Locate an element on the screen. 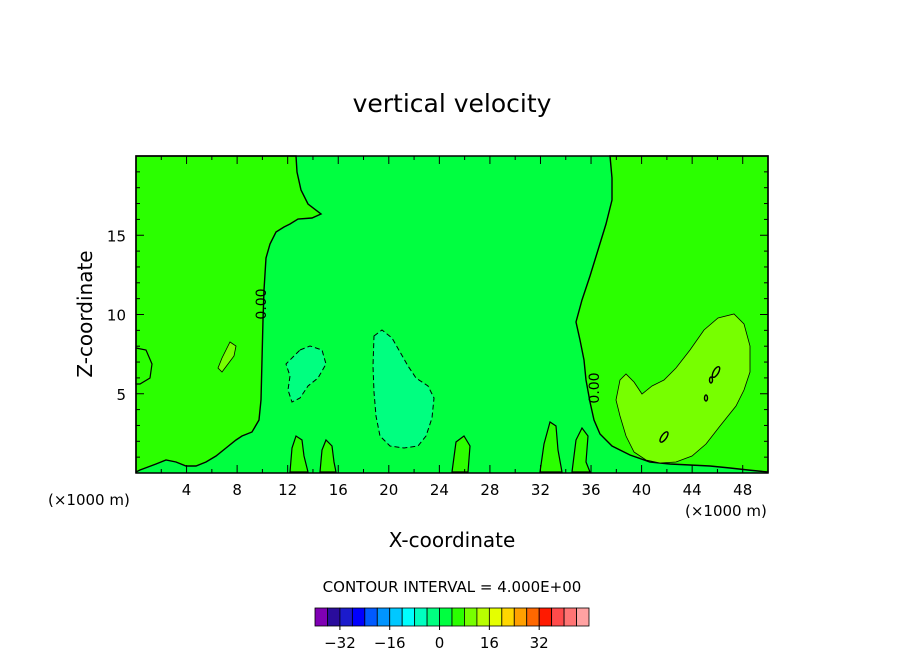  x-tick-label: 12 is located at coordinates (287, 490).